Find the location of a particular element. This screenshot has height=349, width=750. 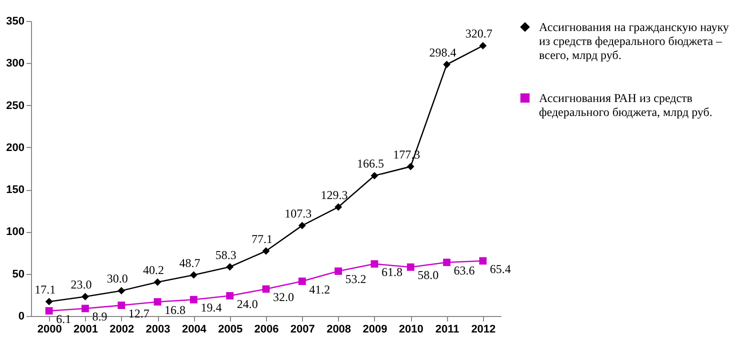

legend-label: Ассигнования на гражданскую науку из средств федерального бюджета – всего, млрд руб. is located at coordinates (634, 41).